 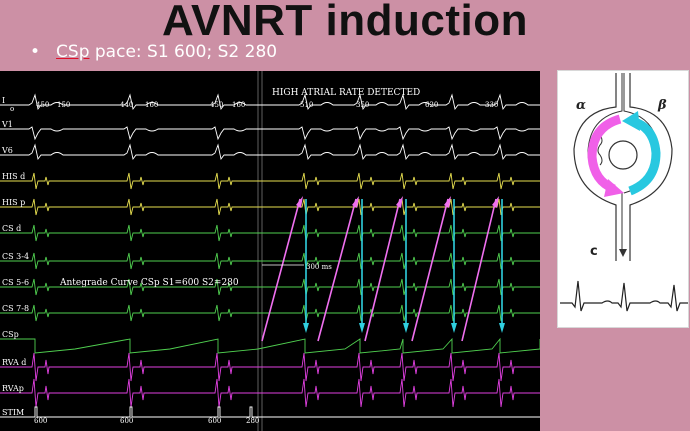 I want to click on bullet-csp-pace: • CSp pace: S1 600; S2 280, so click(x=154, y=52).